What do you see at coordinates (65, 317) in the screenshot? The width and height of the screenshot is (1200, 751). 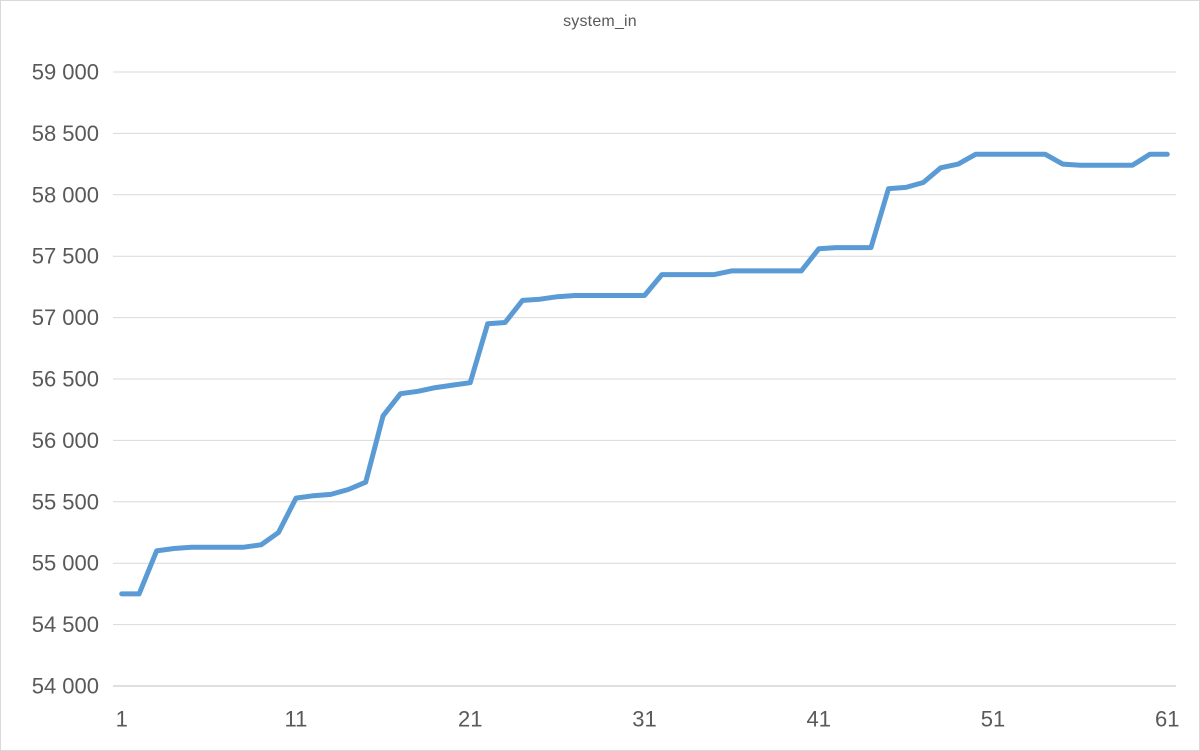 I see `y-tick-label: 57 000` at bounding box center [65, 317].